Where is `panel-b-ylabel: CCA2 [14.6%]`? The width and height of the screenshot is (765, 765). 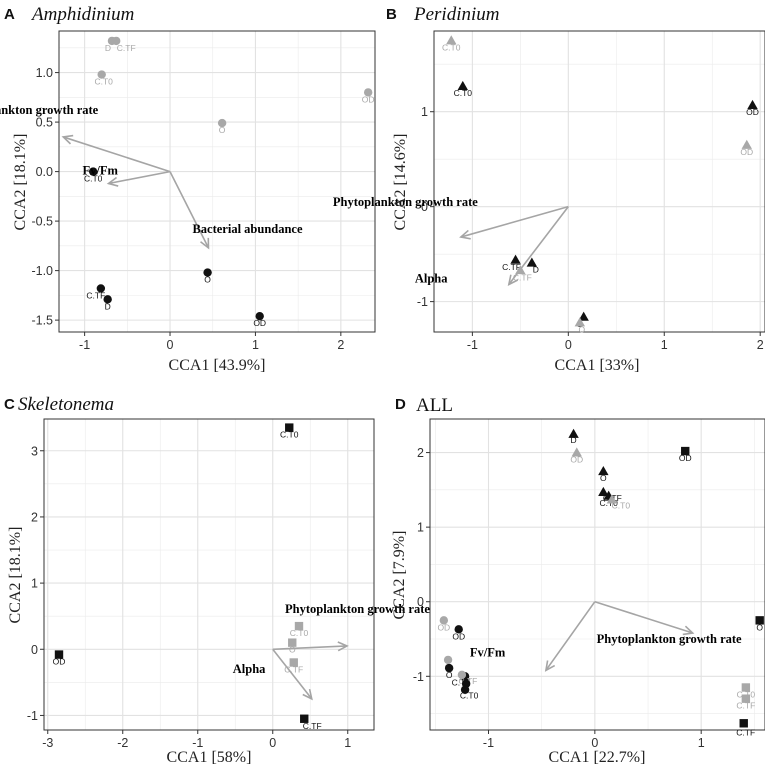 panel-b-ylabel: CCA2 [14.6%] is located at coordinates (400, 182).